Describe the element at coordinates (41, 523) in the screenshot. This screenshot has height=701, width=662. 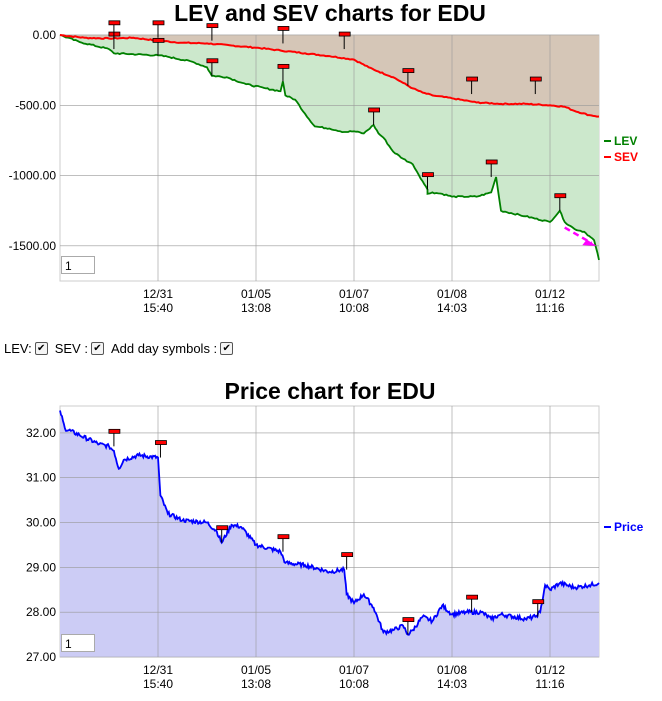
I see `y-tick-label: 30.00` at that location.